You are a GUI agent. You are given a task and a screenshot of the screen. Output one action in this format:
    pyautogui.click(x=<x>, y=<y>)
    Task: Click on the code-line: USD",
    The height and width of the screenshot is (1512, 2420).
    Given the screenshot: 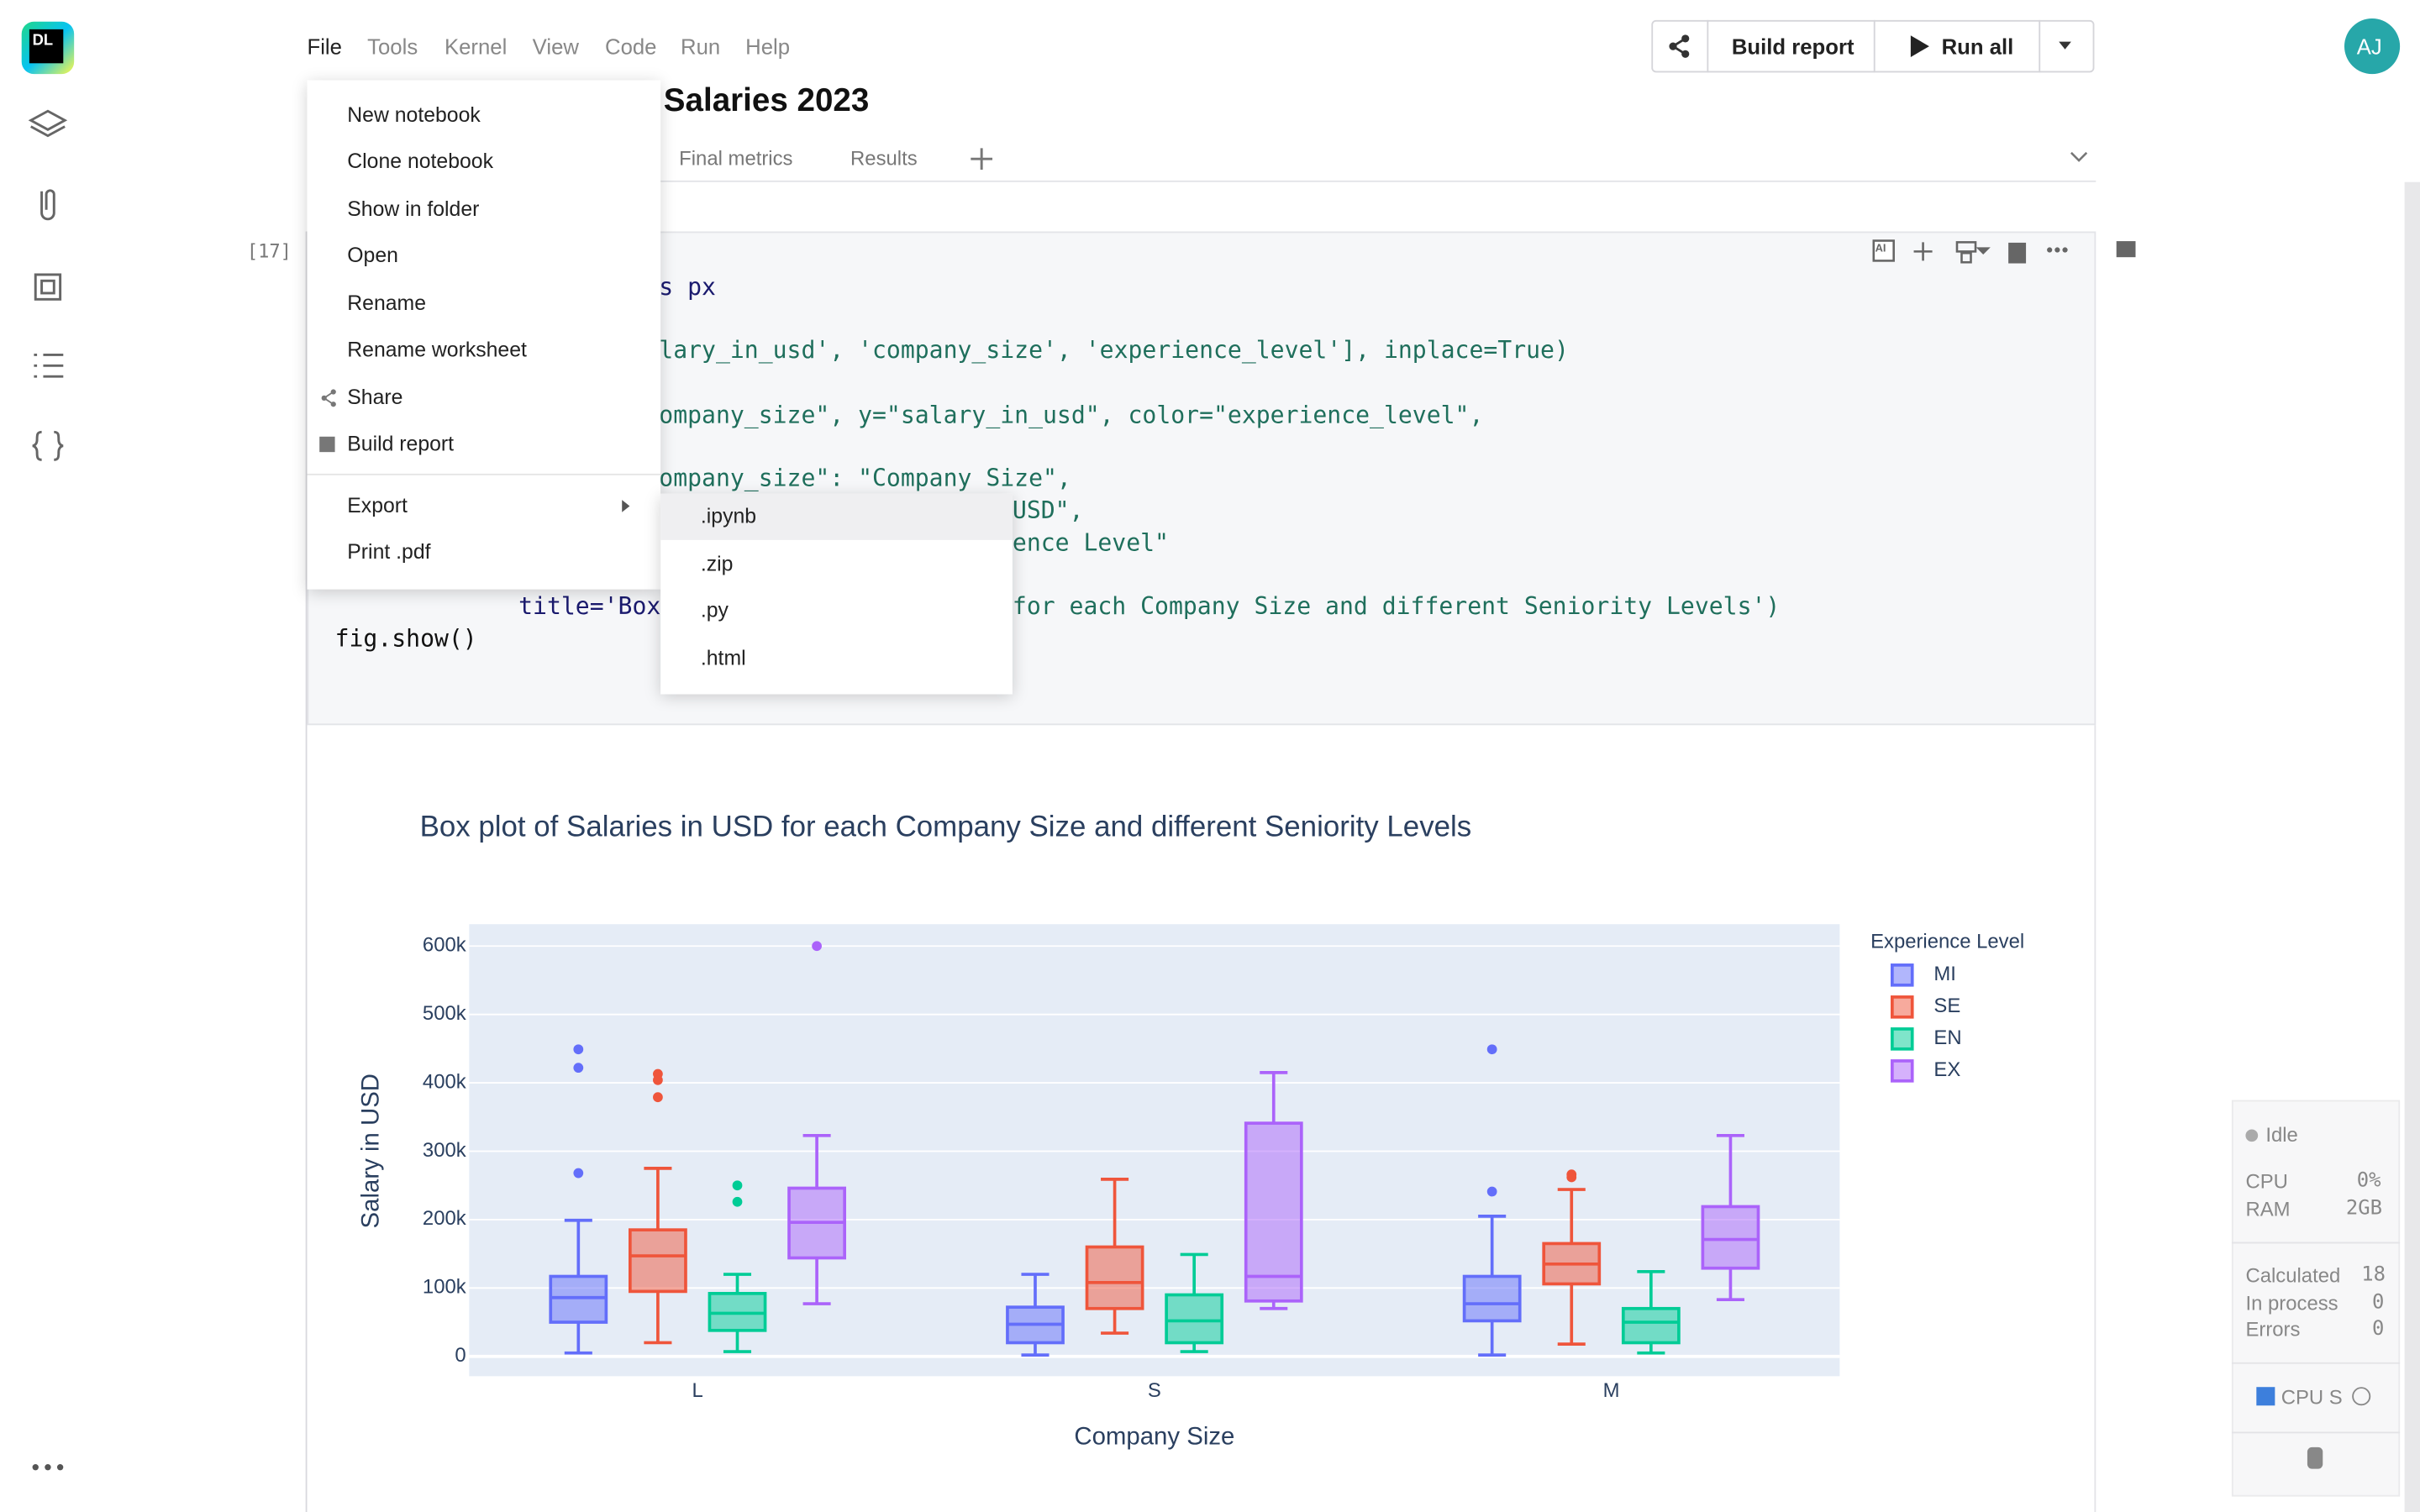 What is the action you would take?
    pyautogui.click(x=1048, y=510)
    